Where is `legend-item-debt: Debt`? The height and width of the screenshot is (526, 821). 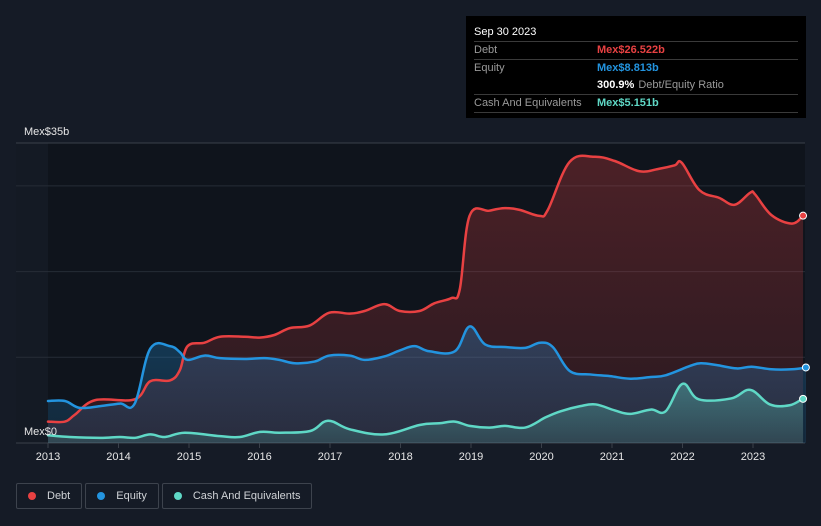 legend-item-debt: Debt is located at coordinates (49, 496).